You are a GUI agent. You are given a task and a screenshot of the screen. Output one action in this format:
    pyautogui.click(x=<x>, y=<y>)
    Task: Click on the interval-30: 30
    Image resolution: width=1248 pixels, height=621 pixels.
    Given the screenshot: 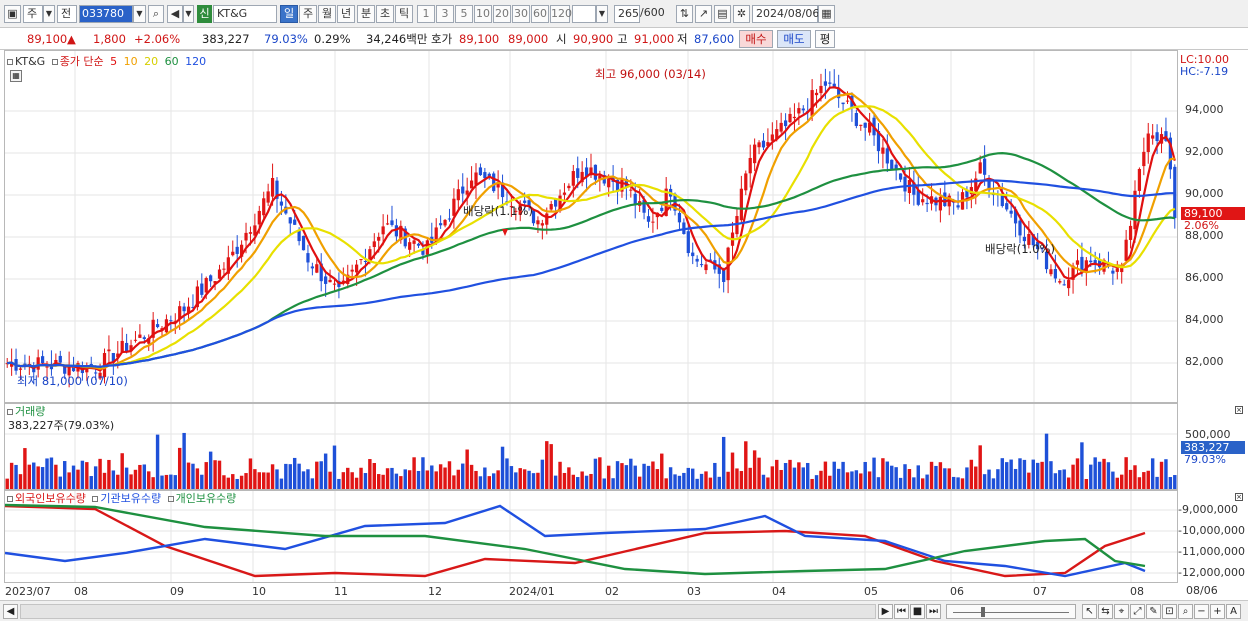 What is the action you would take?
    pyautogui.click(x=521, y=14)
    